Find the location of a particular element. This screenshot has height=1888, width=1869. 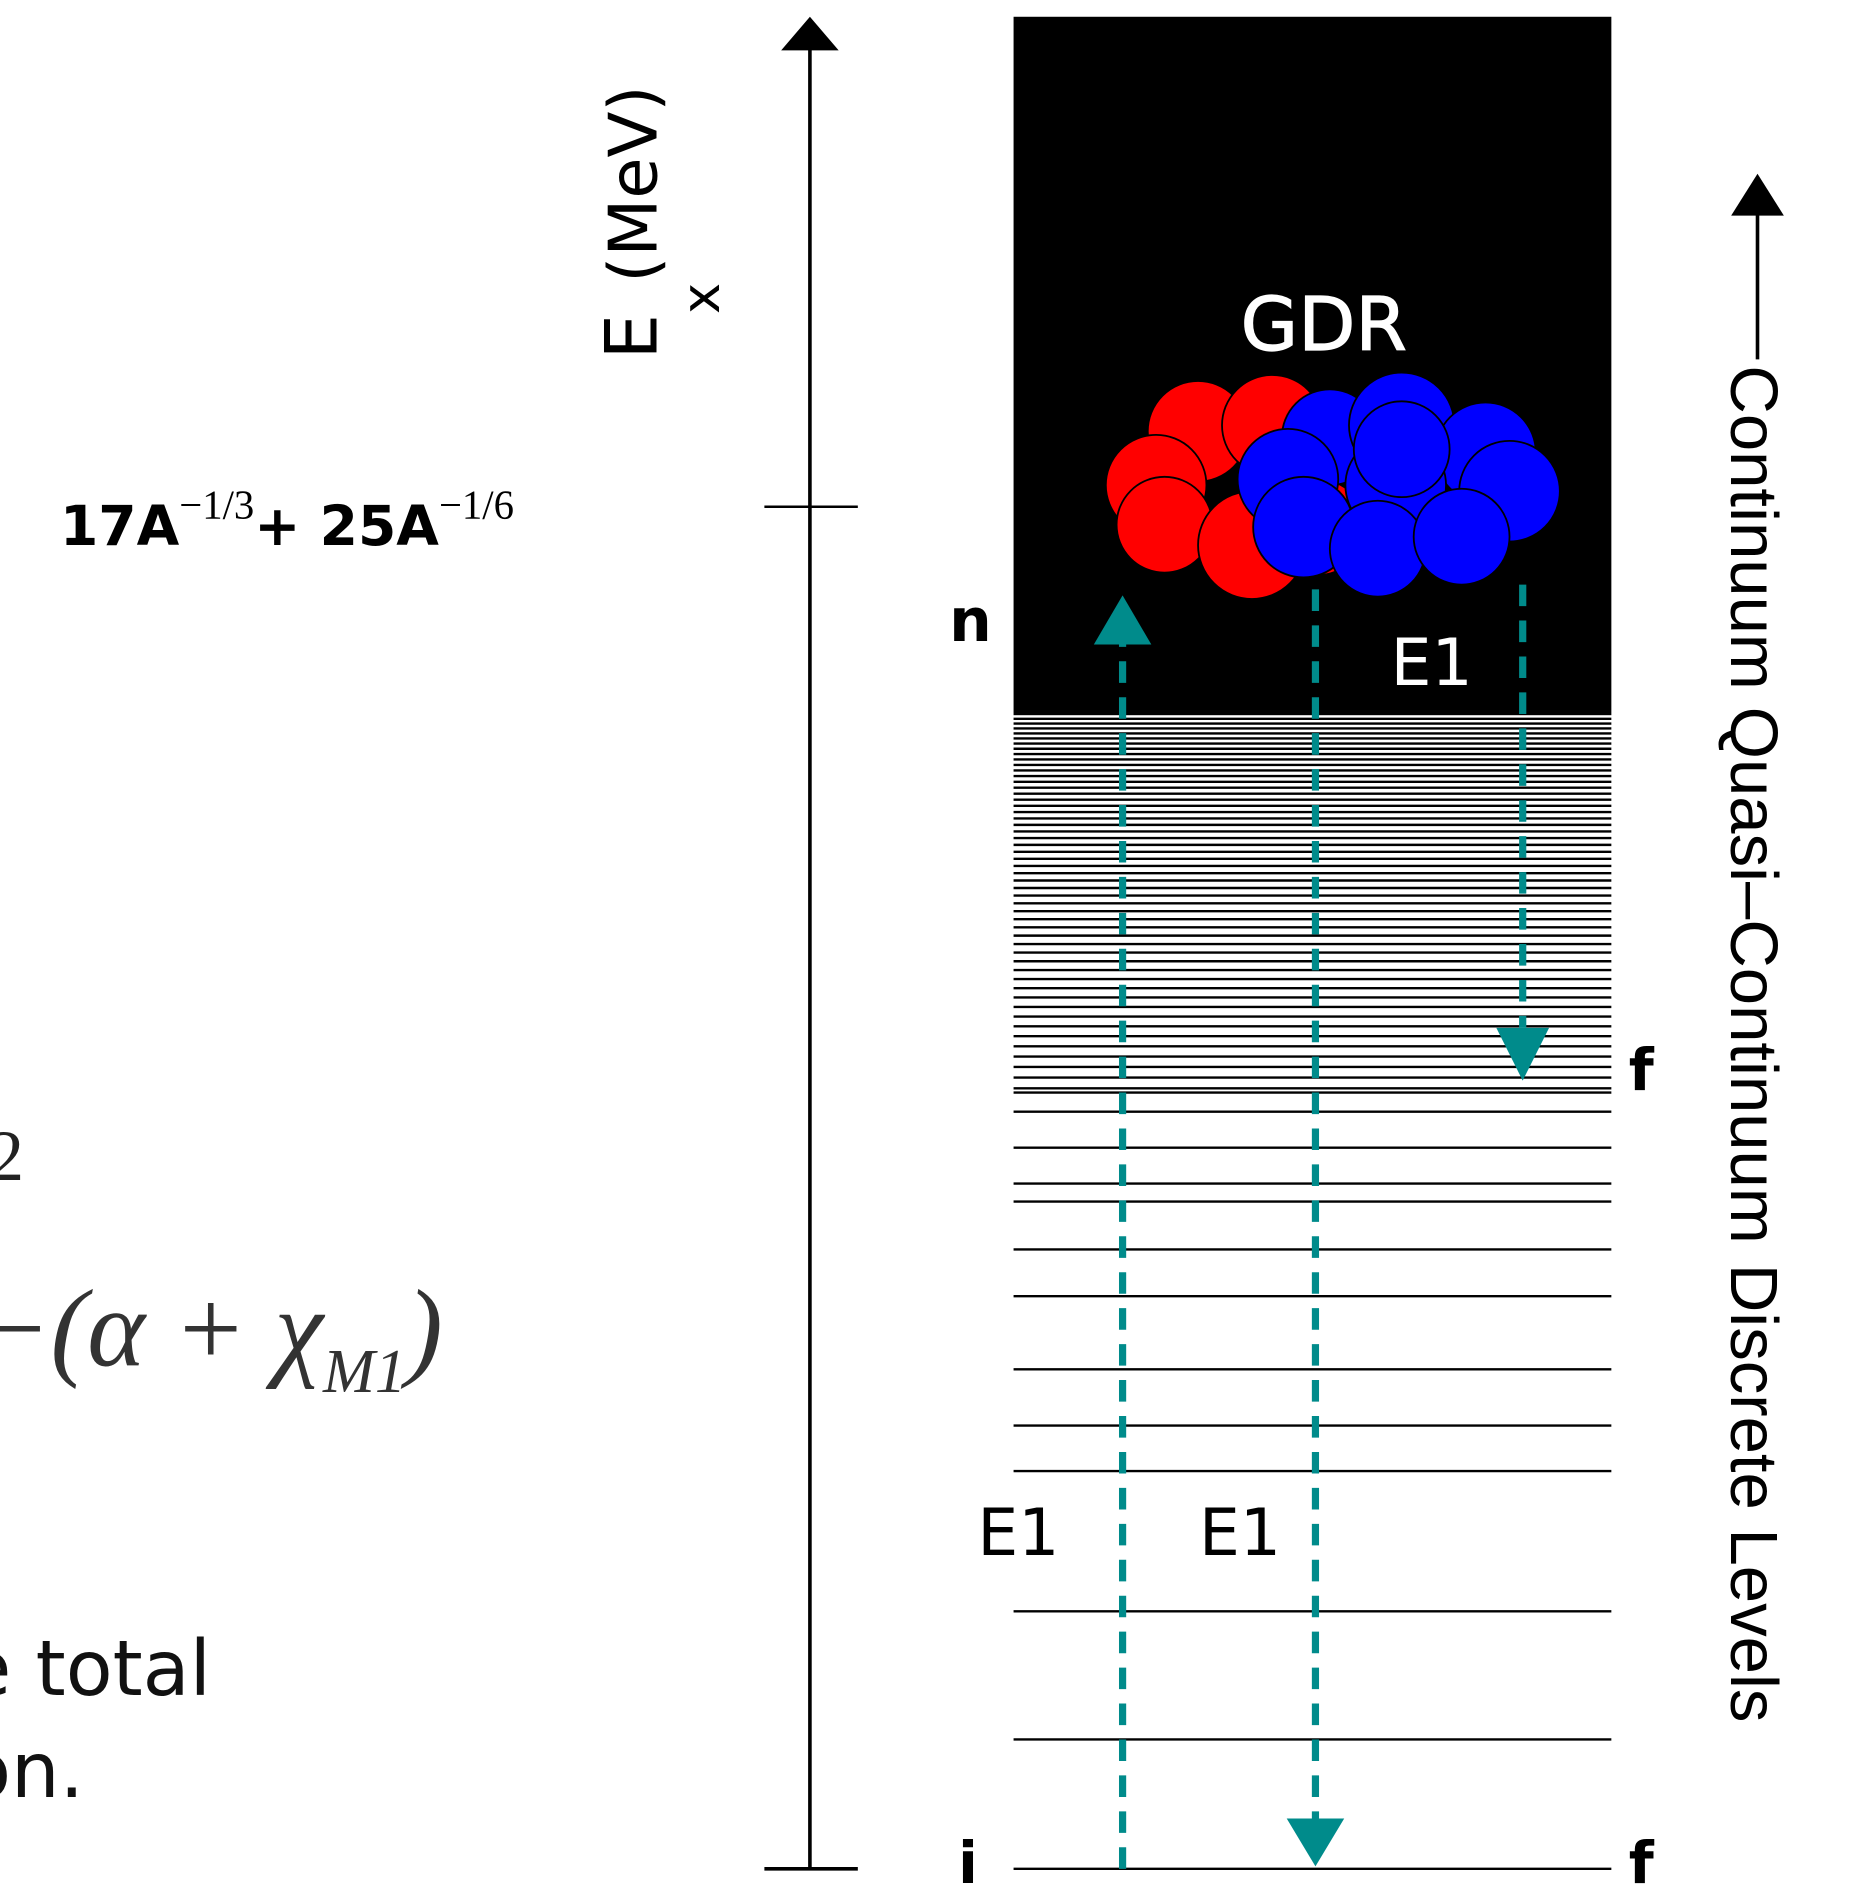

region-arrow-head is located at coordinates (1757, 194).